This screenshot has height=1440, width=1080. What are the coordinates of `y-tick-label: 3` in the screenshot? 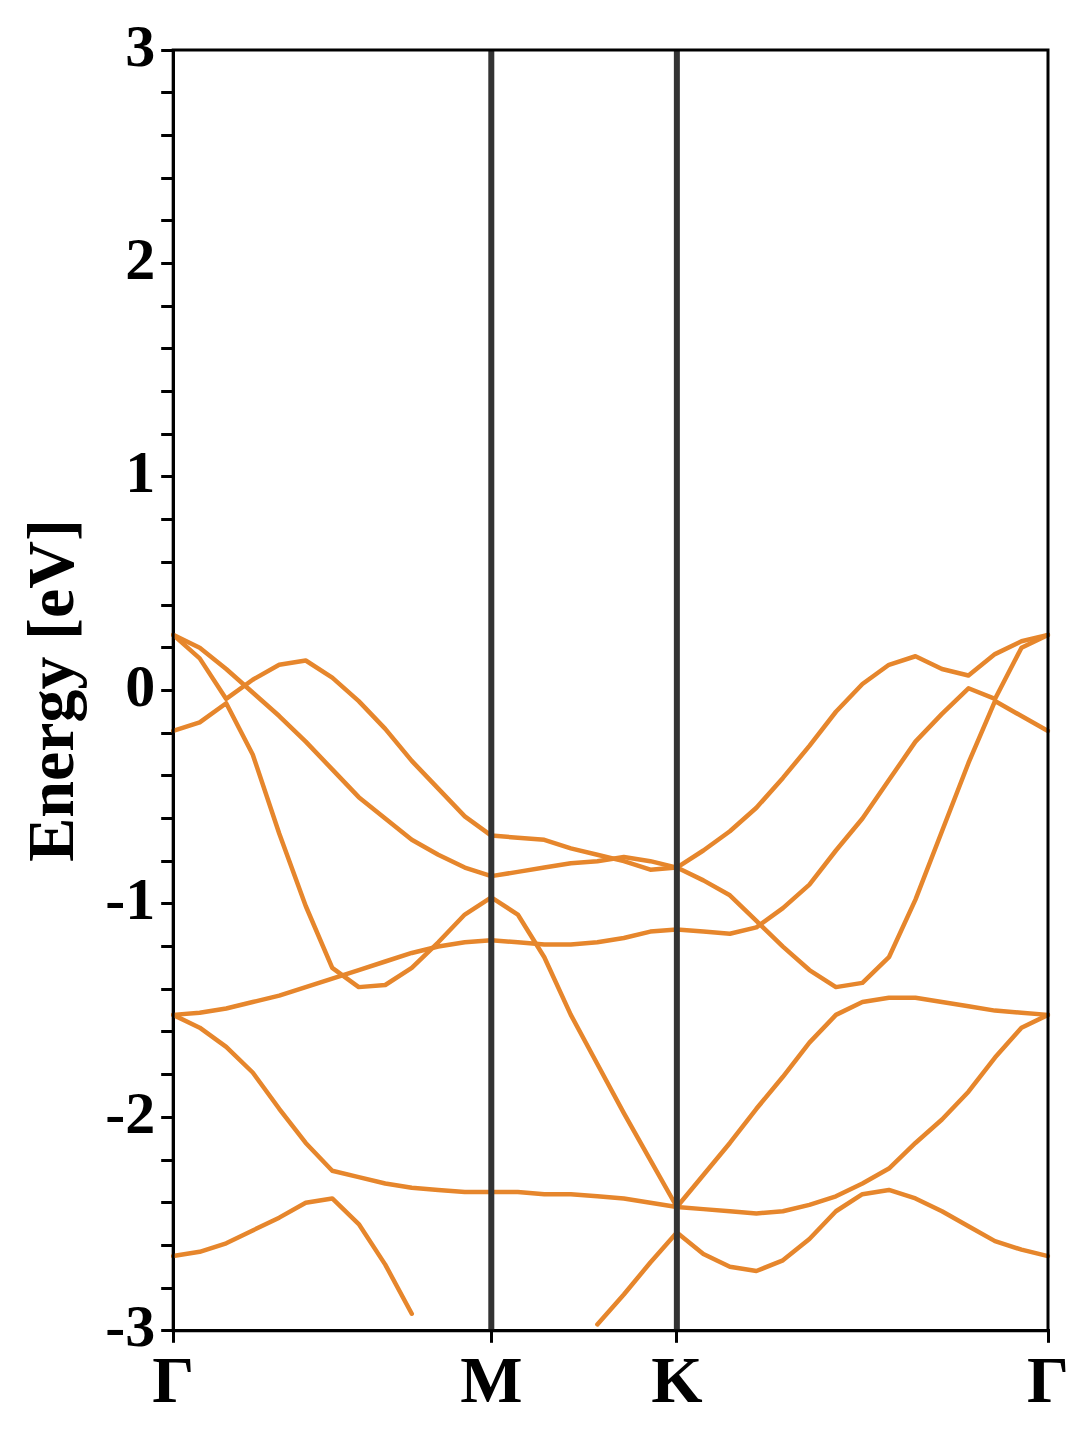 It's located at (140, 45).